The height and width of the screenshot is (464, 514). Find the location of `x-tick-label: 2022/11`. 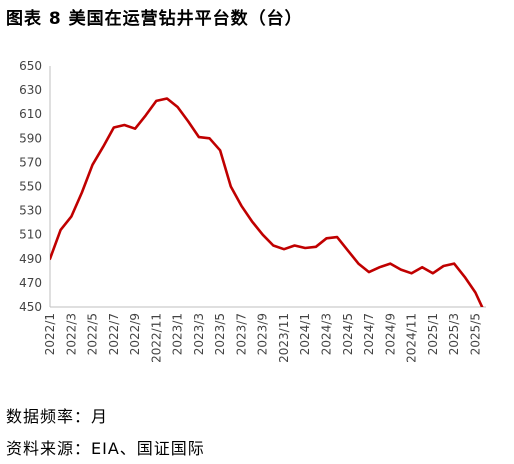

x-tick-label: 2022/11 is located at coordinates (156, 338).